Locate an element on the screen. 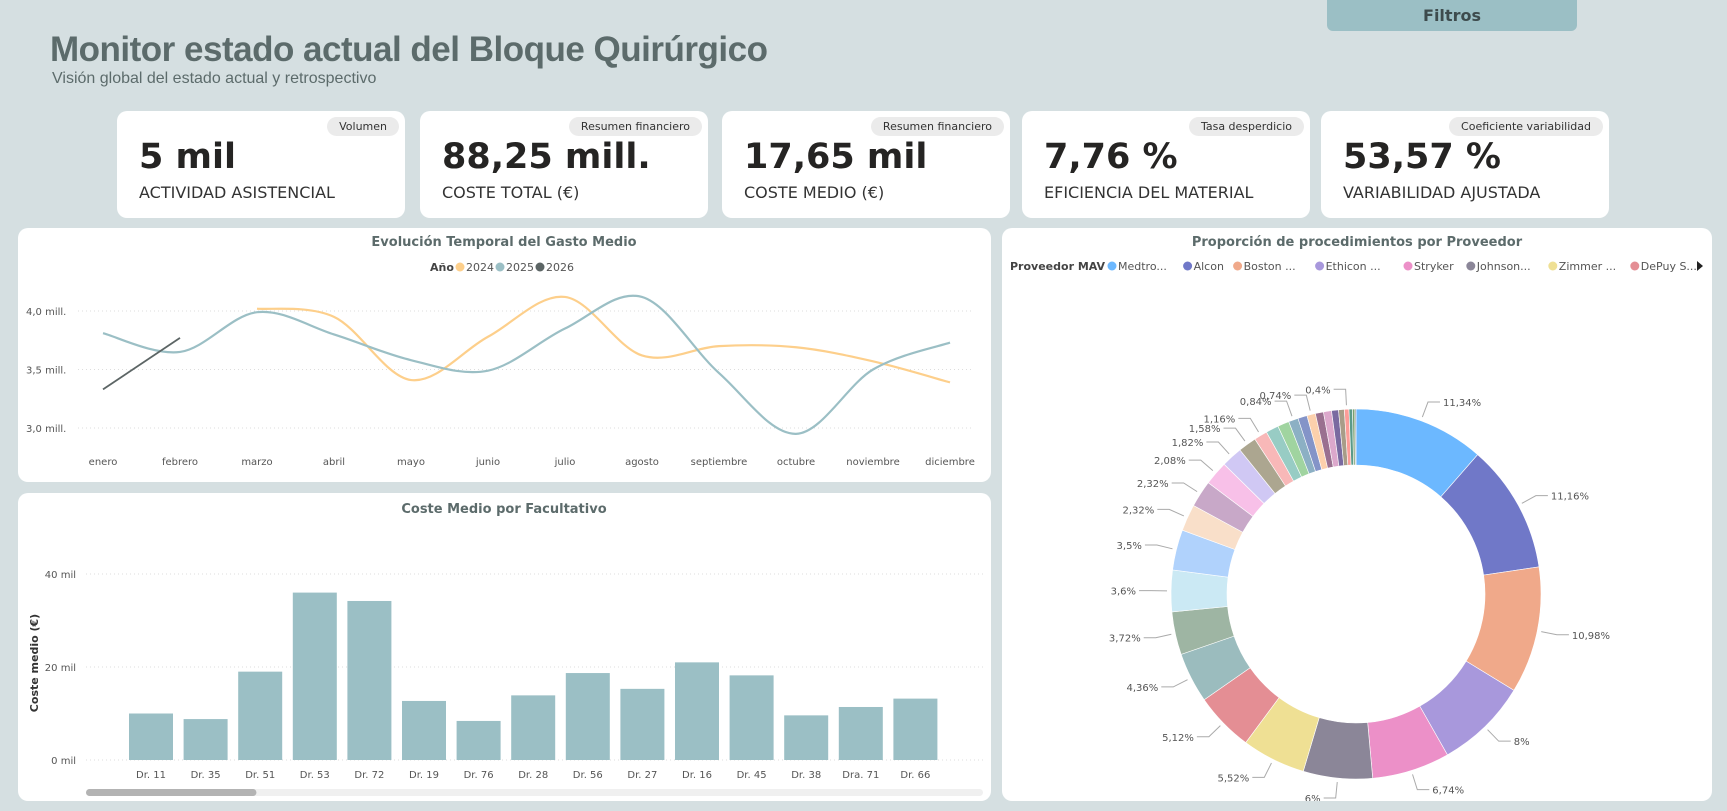 The width and height of the screenshot is (1727, 811). kpi-label: COSTE TOTAL (€) is located at coordinates (511, 192).